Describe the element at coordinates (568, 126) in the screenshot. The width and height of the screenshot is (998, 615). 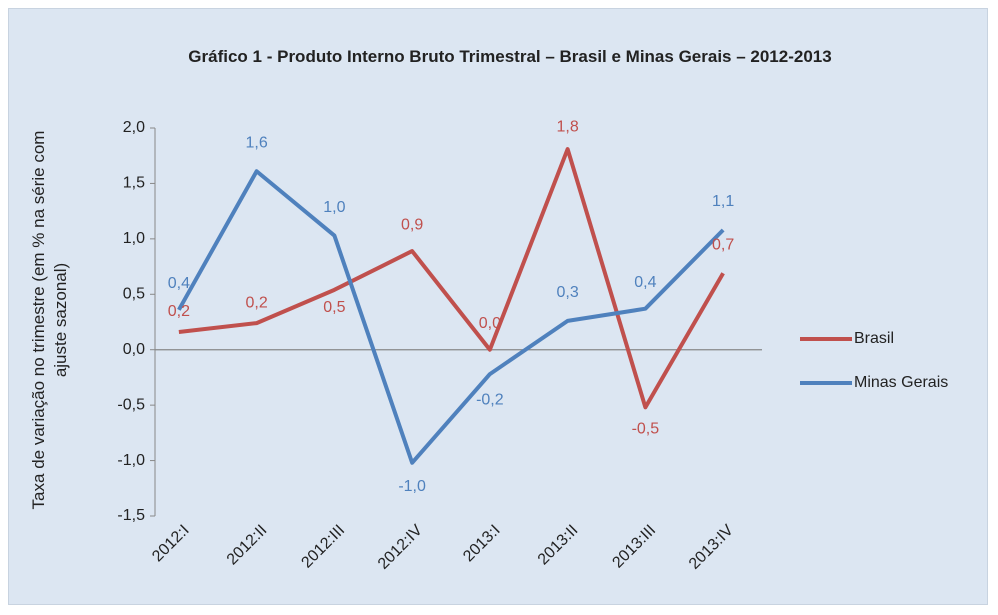
I see `data-label: 1,8` at that location.